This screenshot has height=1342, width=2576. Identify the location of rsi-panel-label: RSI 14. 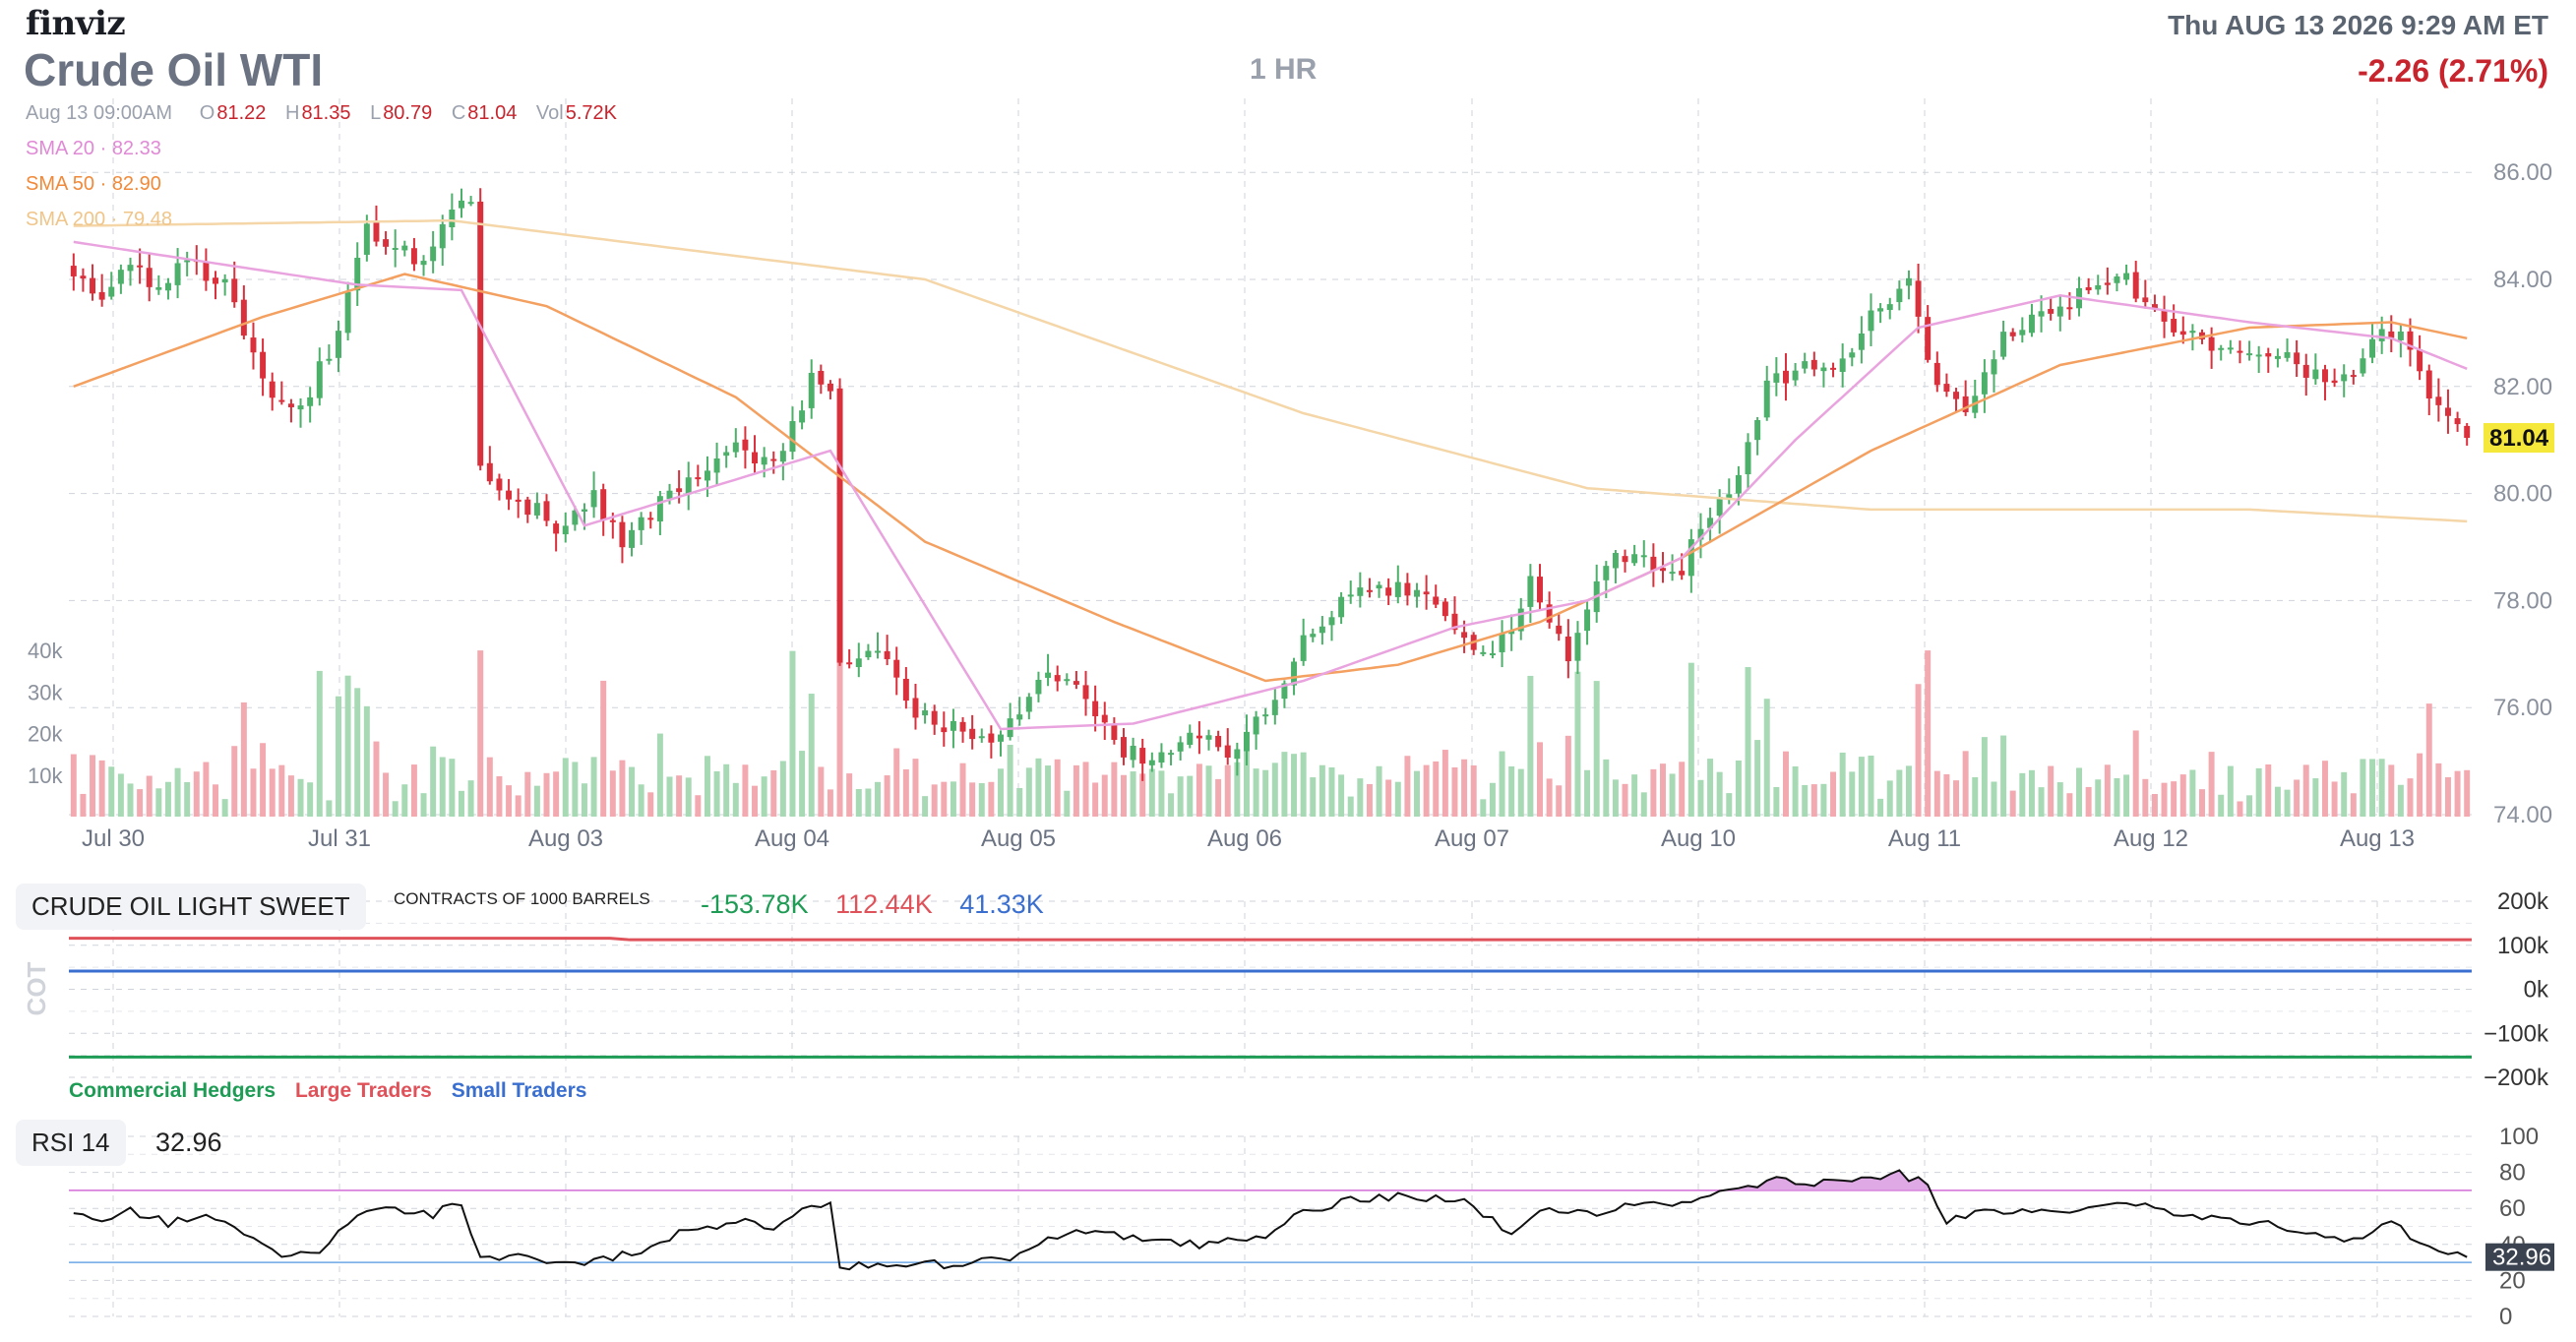
(71, 1143).